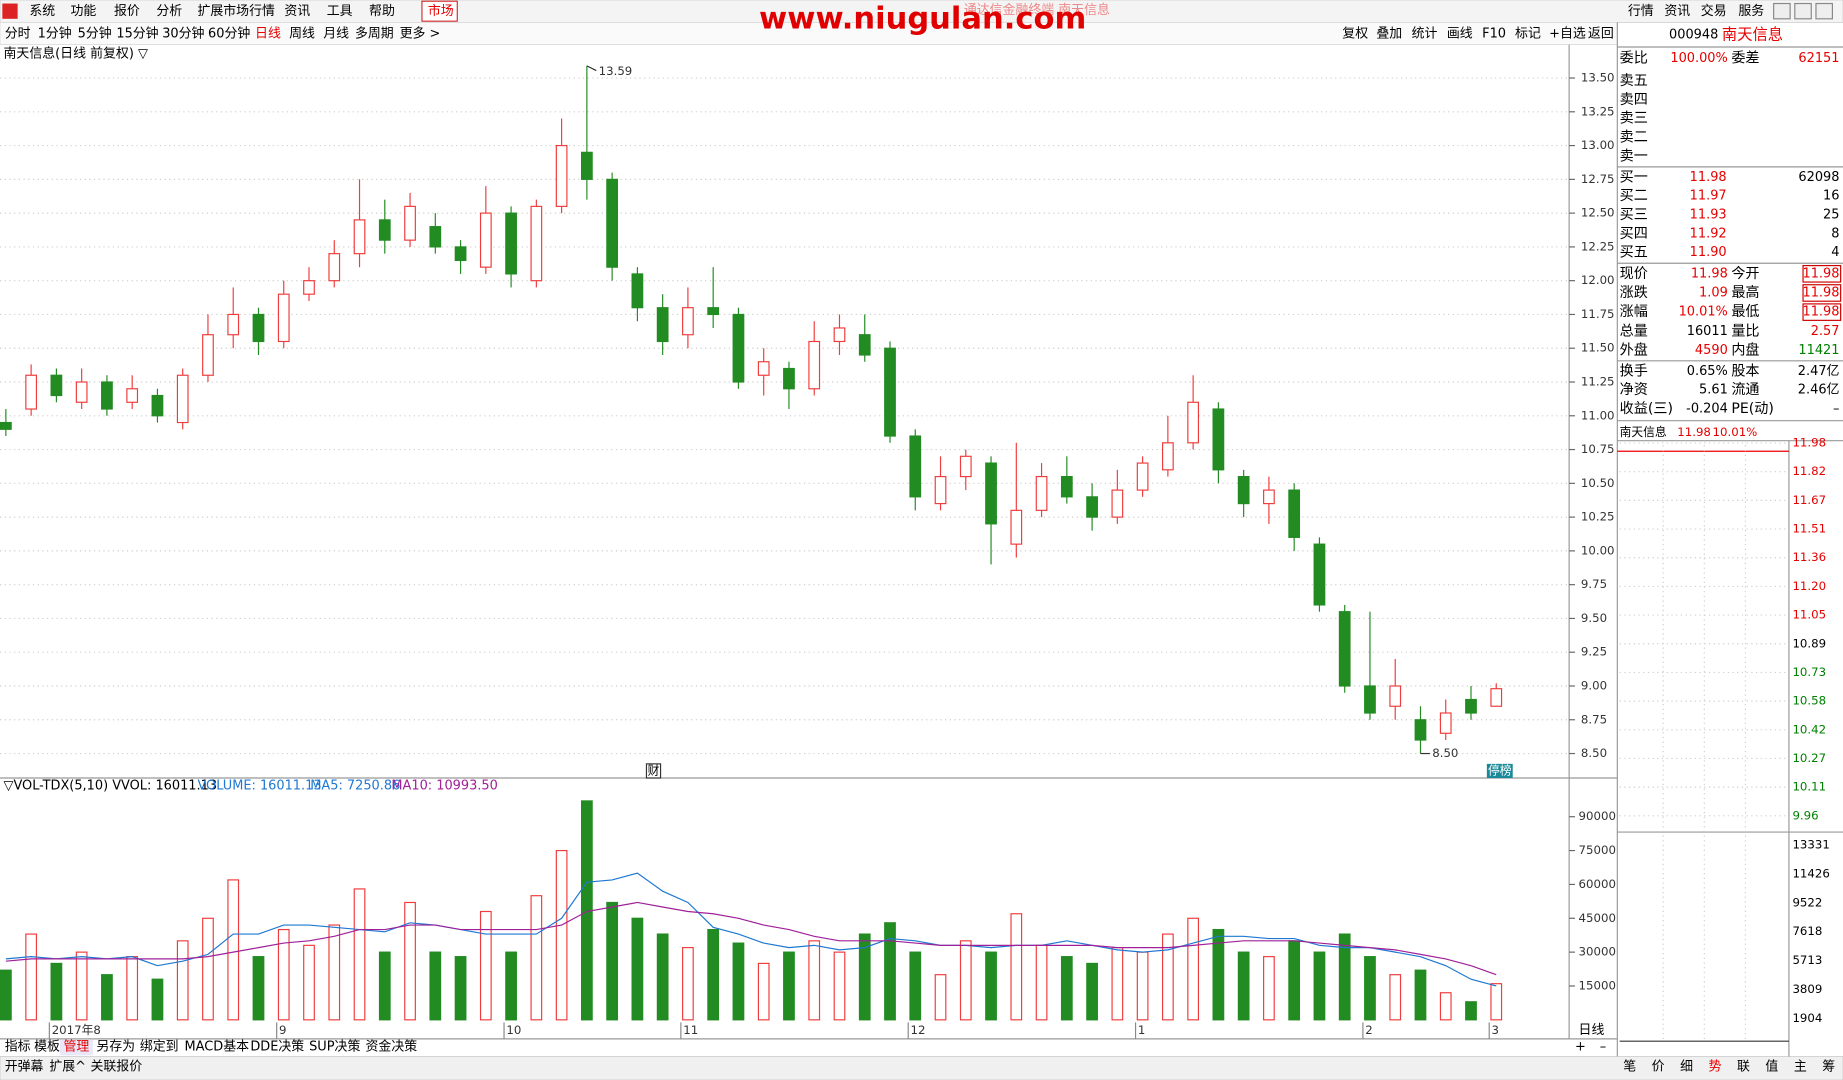 This screenshot has height=1080, width=1843. What do you see at coordinates (1677, 11) in the screenshot?
I see `top-button: 资讯` at bounding box center [1677, 11].